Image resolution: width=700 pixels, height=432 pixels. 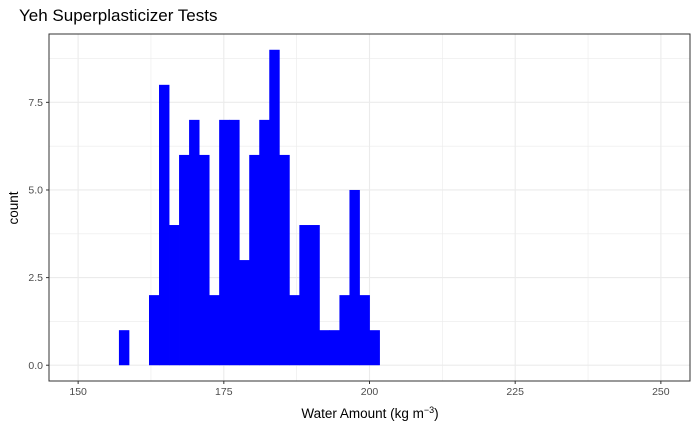 What do you see at coordinates (118, 15) in the screenshot?
I see `chart-title: Yeh Superplasticizer Tests` at bounding box center [118, 15].